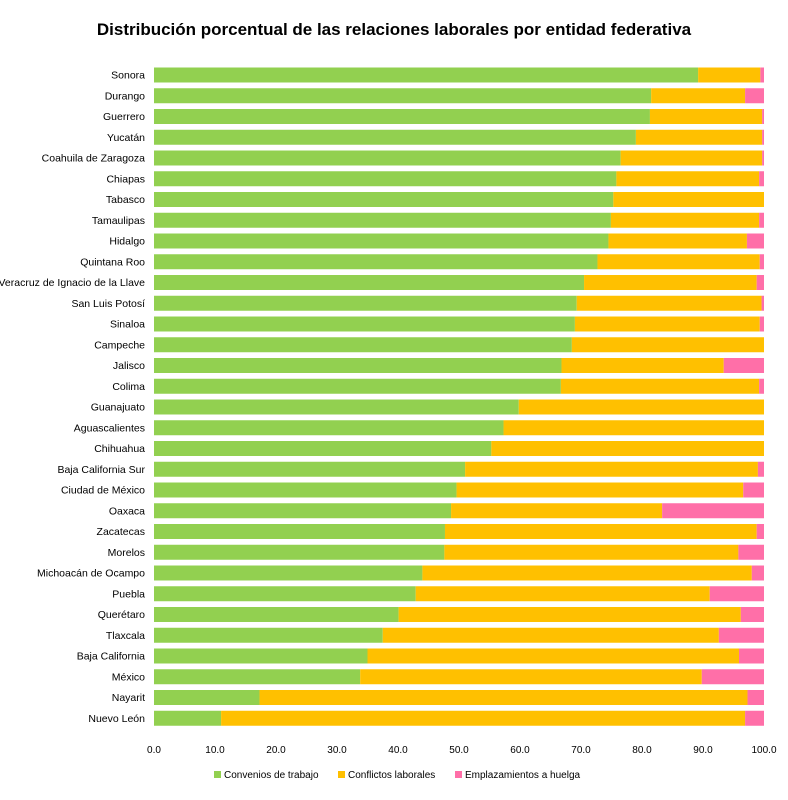 This screenshot has height=800, width=788. Describe the element at coordinates (642, 750) in the screenshot. I see `x-tick-label: 80.0` at that location.